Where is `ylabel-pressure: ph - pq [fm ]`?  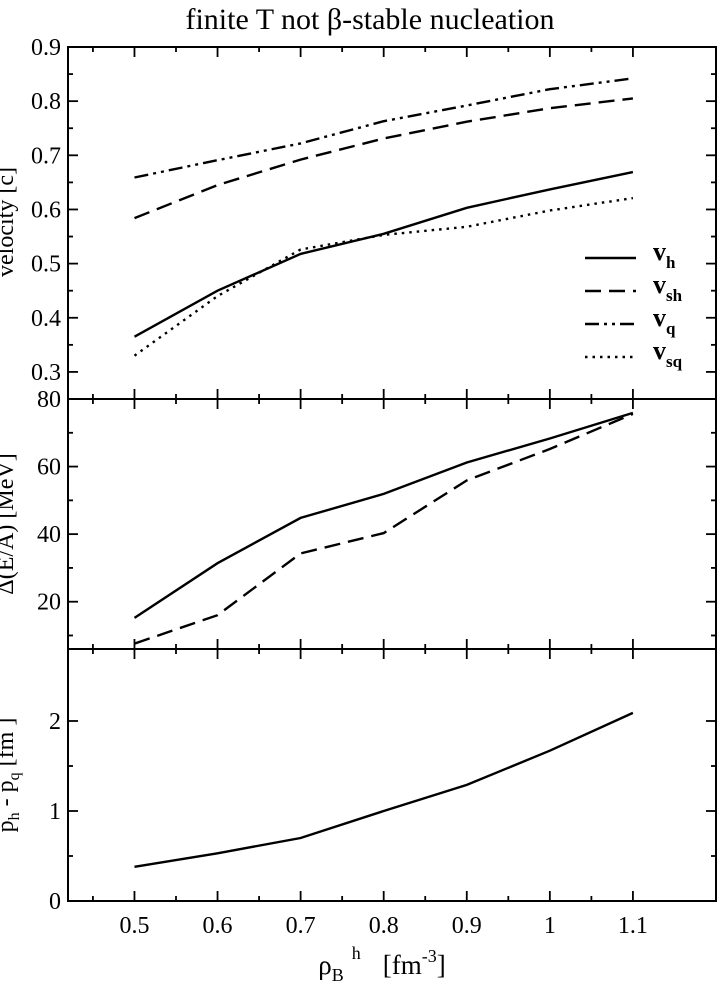
ylabel-pressure: ph - pq [fm ] is located at coordinates (11, 775).